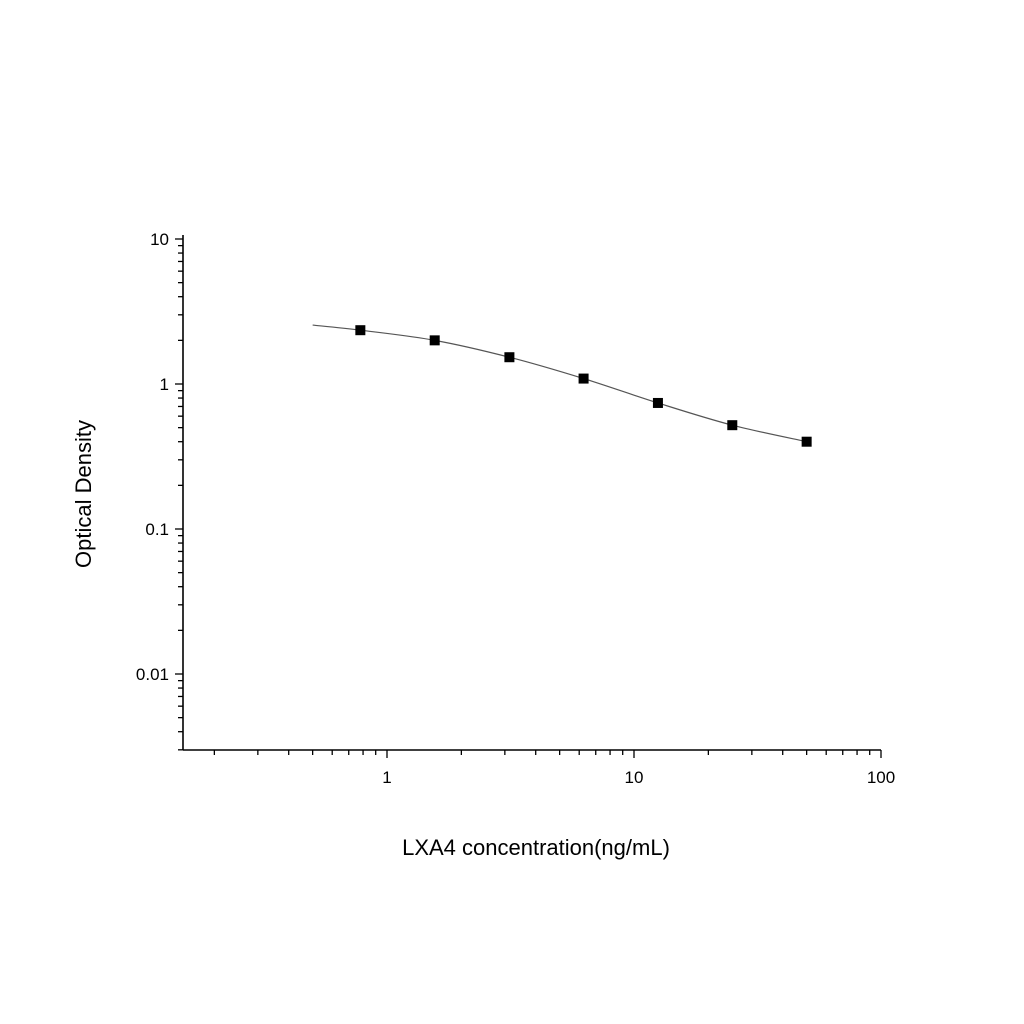 This screenshot has width=1024, height=1024. I want to click on y-tick-label: 0.01, so click(152, 674).